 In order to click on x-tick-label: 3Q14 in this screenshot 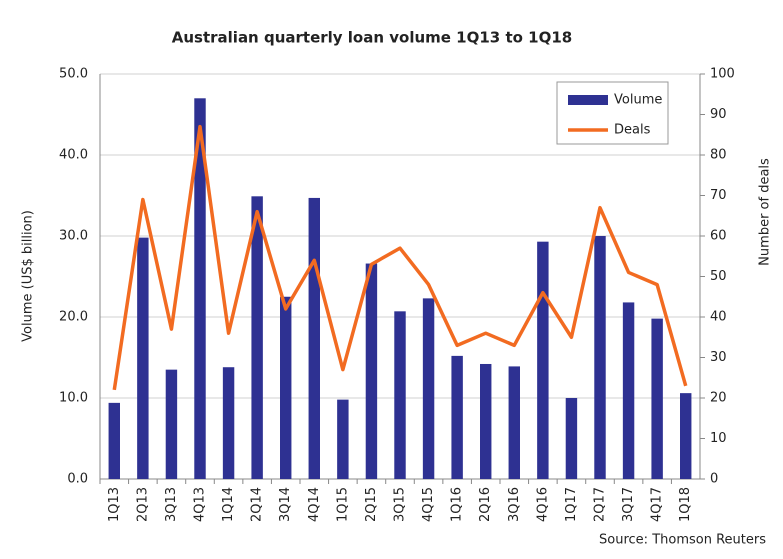, I will do `click(285, 504)`.